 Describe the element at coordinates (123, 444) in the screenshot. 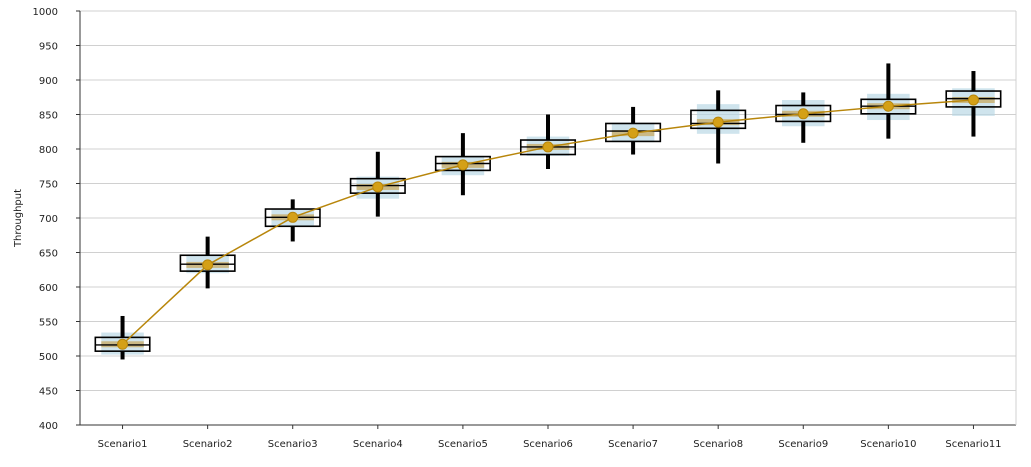

I see `x-tick-label: Scenario1` at that location.